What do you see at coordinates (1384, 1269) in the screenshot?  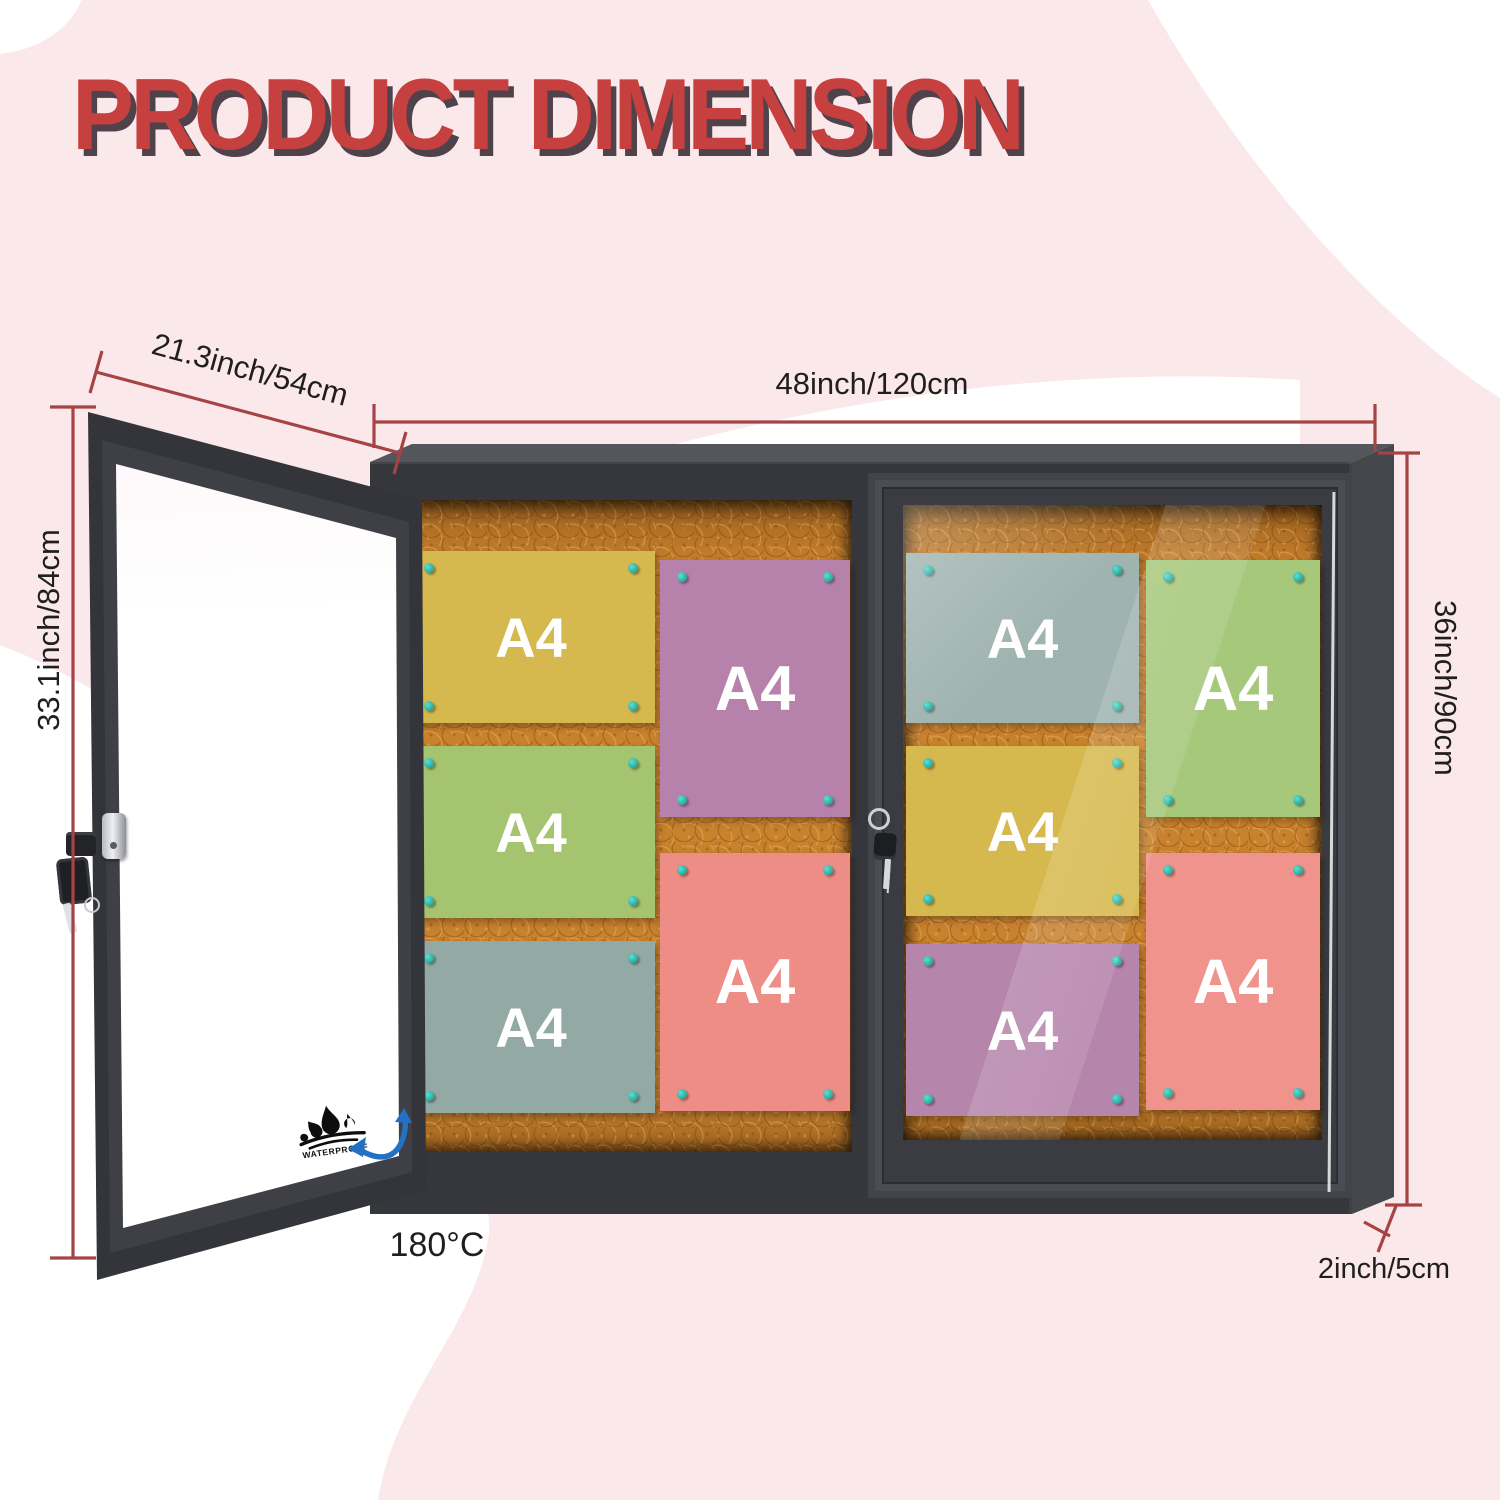 I see `board-depth-label: 2inch/5cm` at bounding box center [1384, 1269].